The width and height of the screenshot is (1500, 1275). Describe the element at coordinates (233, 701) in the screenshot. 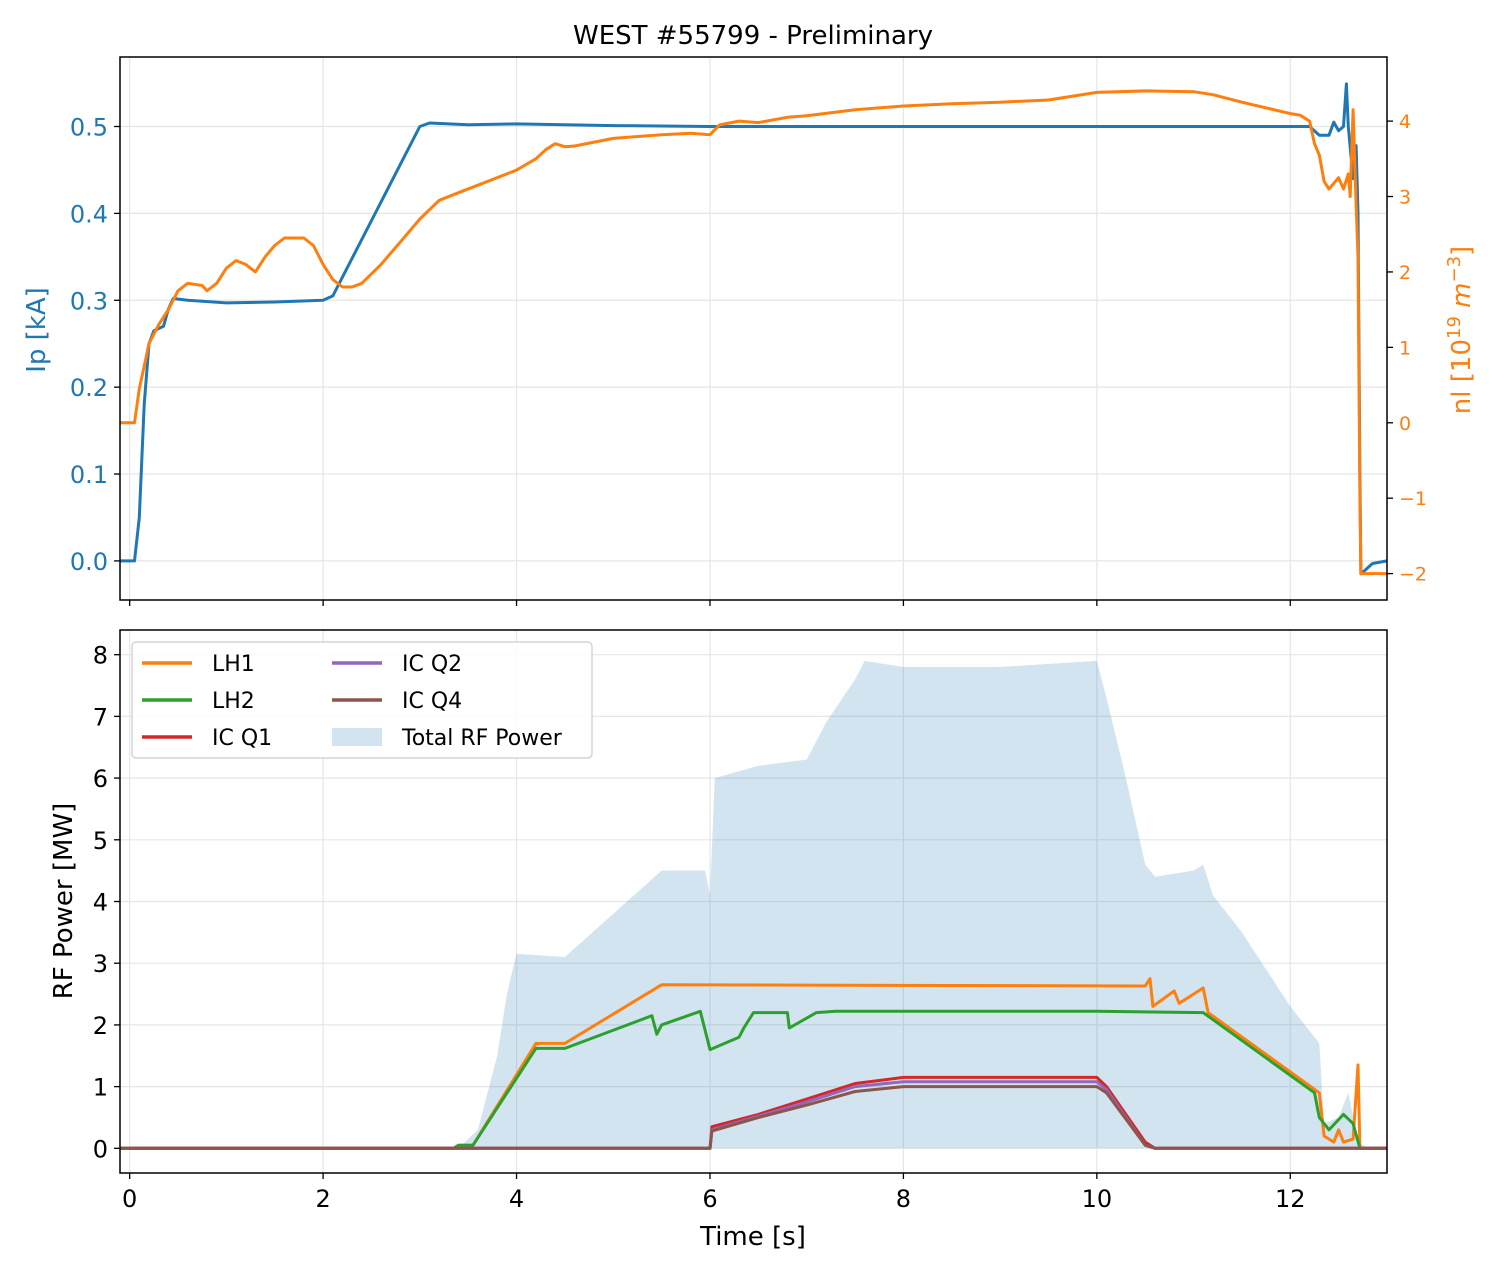

I see `legend-label-lh2: LH2` at that location.